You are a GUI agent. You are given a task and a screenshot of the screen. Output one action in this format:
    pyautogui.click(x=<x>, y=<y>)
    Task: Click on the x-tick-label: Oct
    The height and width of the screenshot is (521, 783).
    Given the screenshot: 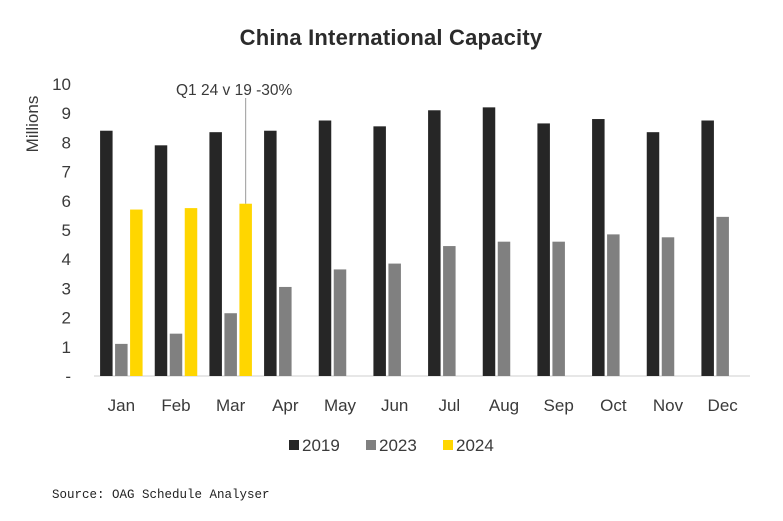 What is the action you would take?
    pyautogui.click(x=613, y=405)
    